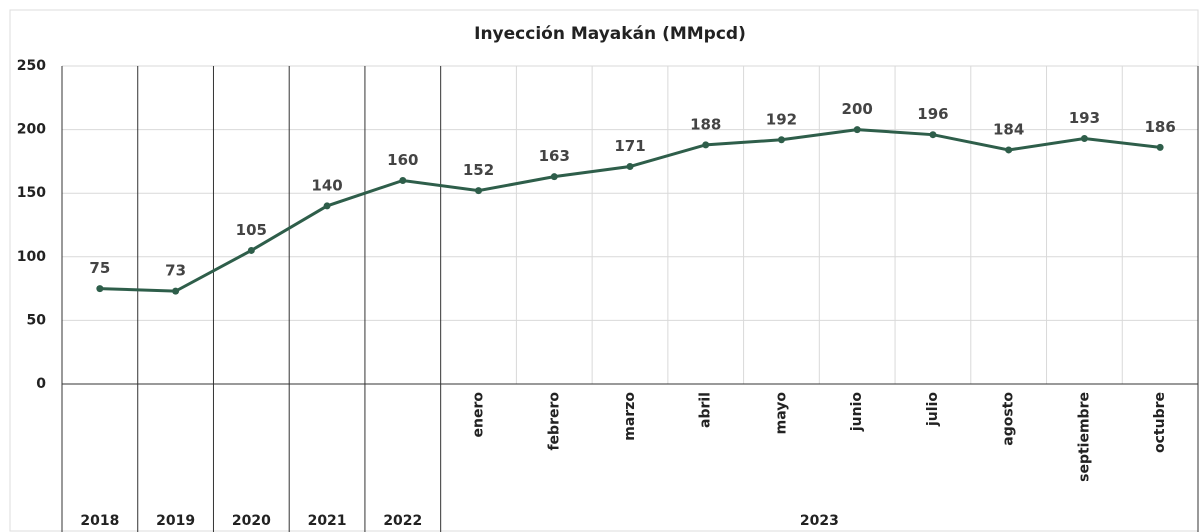 Image resolution: width=1202 pixels, height=532 pixels. Describe the element at coordinates (1008, 129) in the screenshot. I see `data-label: 184` at that location.